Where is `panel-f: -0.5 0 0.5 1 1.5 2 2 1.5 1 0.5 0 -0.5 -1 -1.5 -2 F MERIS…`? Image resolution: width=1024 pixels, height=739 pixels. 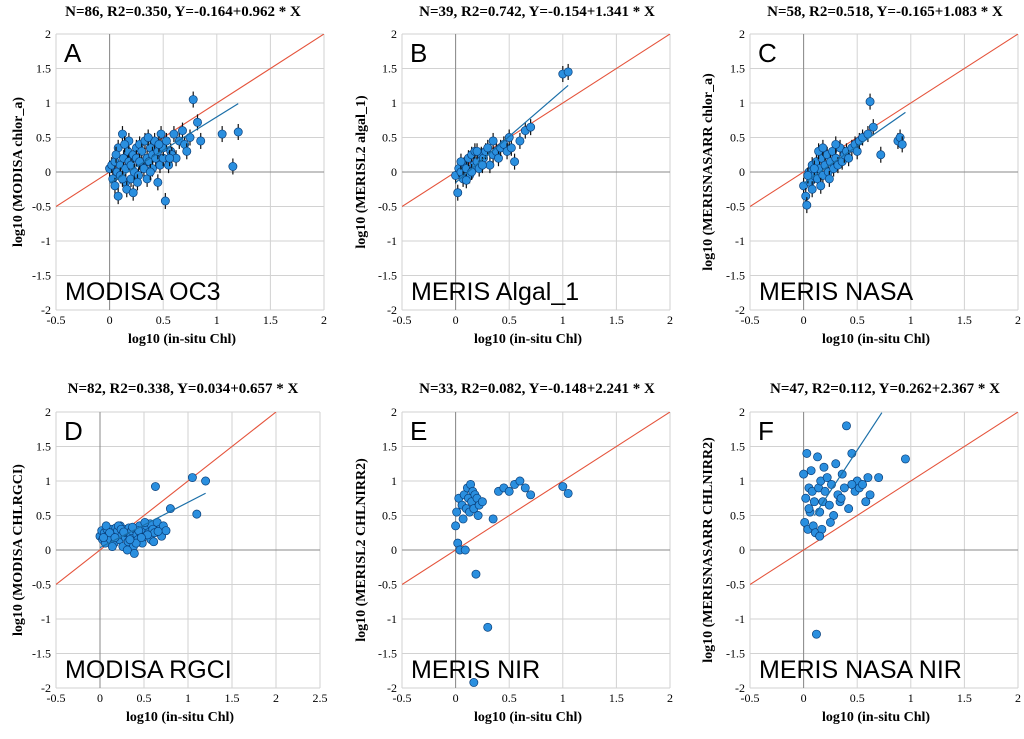 panel-f: -0.5 0 0.5 1 1.5 2 2 1.5 1 0.5 0 -0.5 -1 -1.5 -2 F MERIS… is located at coordinates (861, 553).